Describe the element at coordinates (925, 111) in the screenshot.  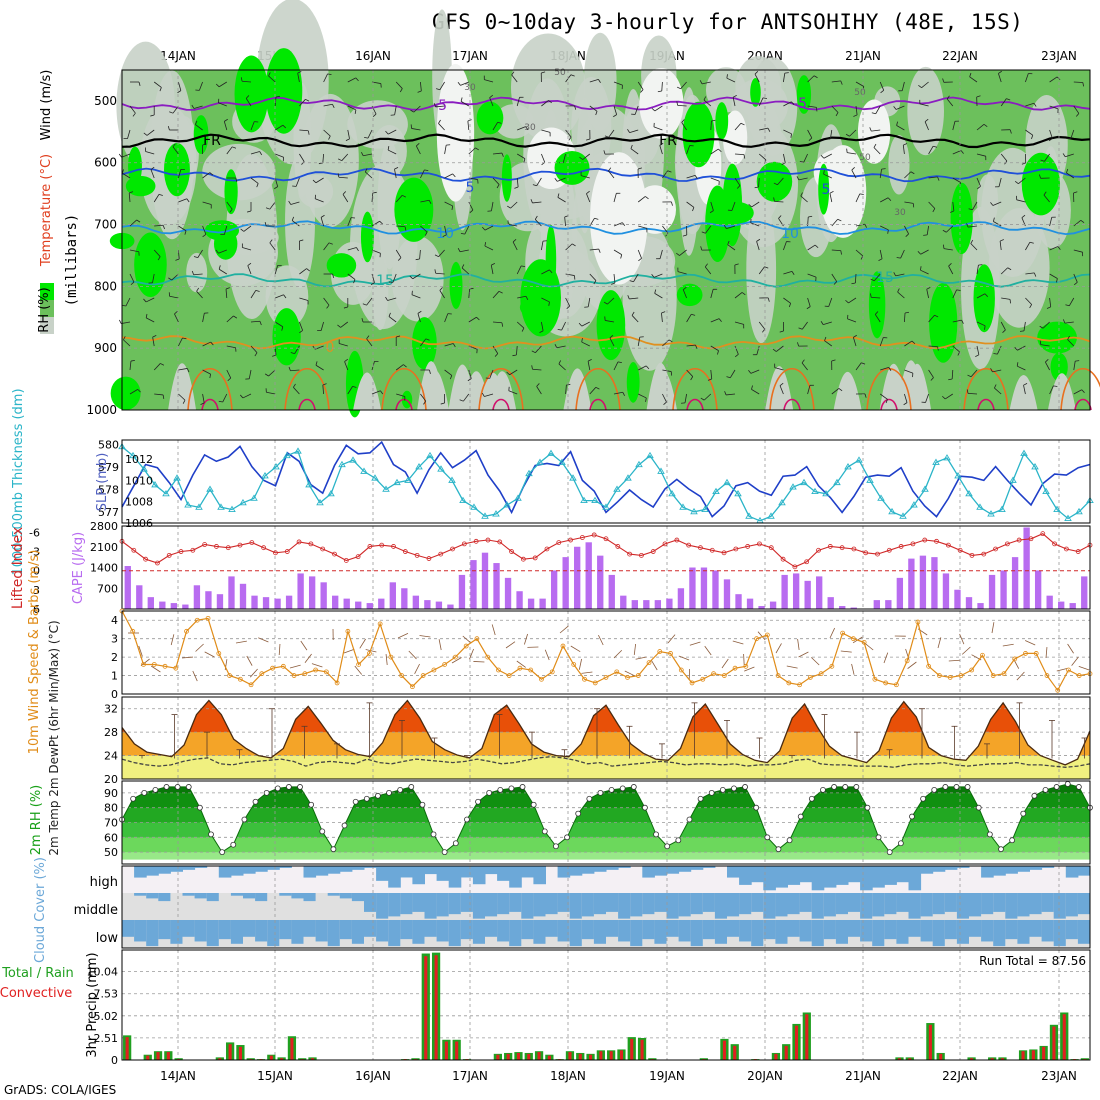
I see `rh-dry-region` at that location.